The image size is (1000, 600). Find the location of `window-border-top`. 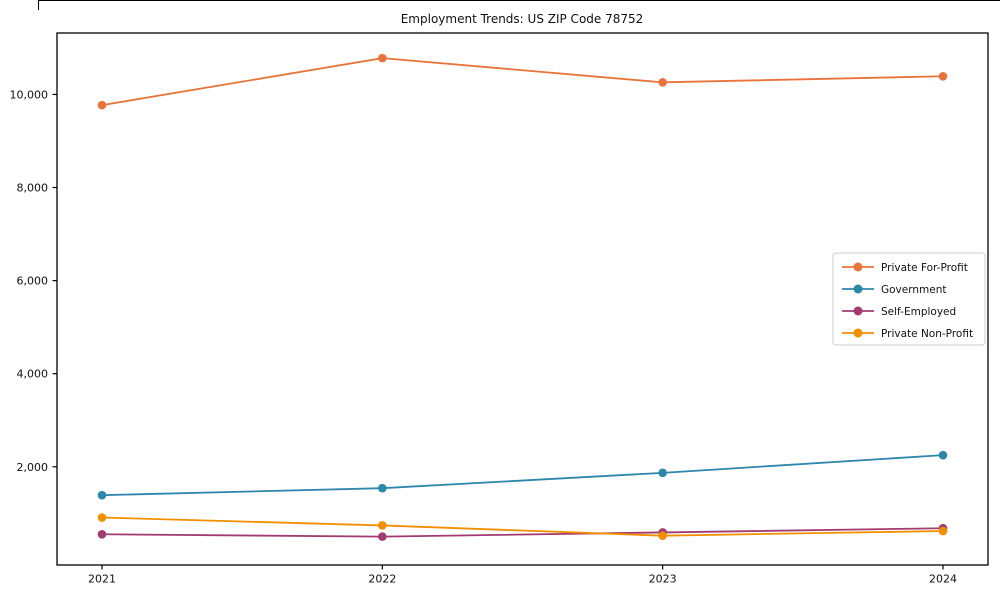

window-border-top is located at coordinates (519, 0).